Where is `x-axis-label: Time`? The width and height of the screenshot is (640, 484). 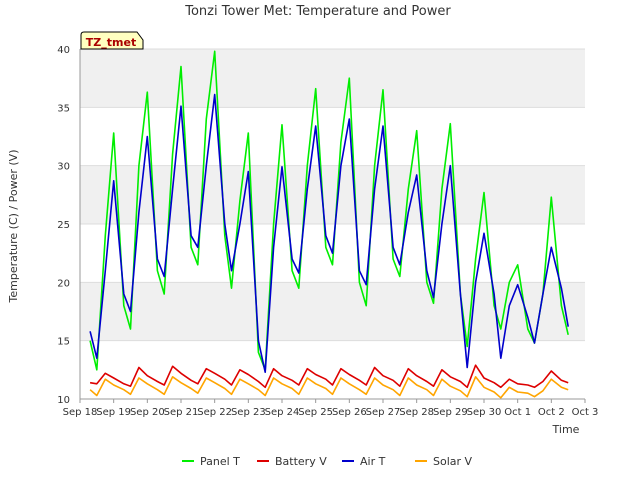 x-axis-label: Time is located at coordinates (566, 429).